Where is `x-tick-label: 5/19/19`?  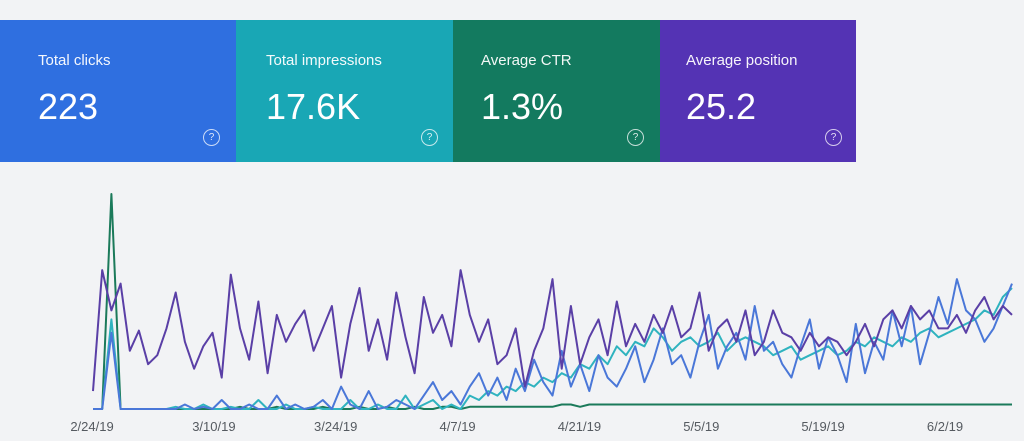
x-tick-label: 5/19/19 is located at coordinates (822, 426).